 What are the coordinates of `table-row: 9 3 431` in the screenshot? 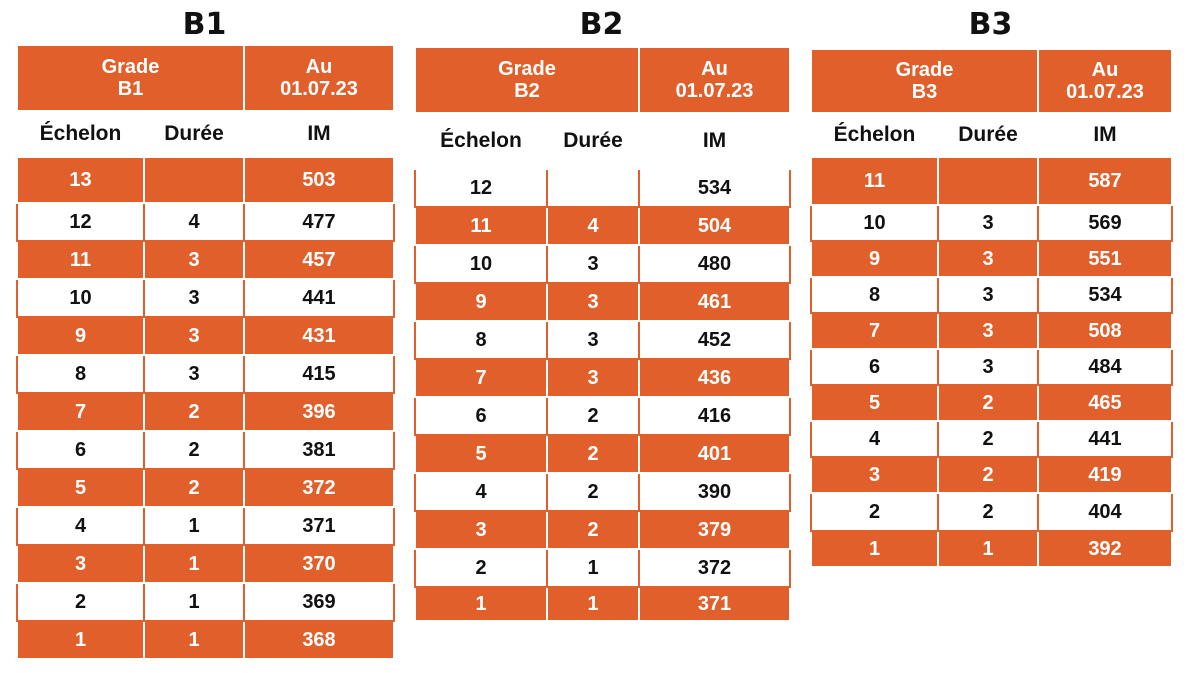 It's located at (205, 336).